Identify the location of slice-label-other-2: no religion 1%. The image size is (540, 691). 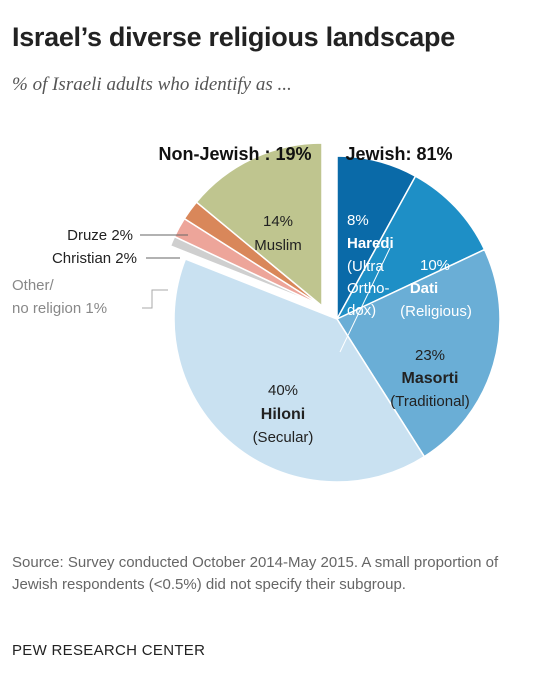
(59, 308).